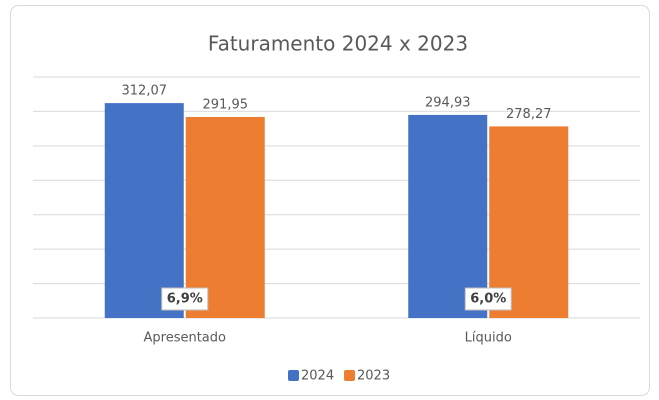 The width and height of the screenshot is (659, 400). Describe the element at coordinates (448, 102) in the screenshot. I see `data-label: 294,93` at that location.